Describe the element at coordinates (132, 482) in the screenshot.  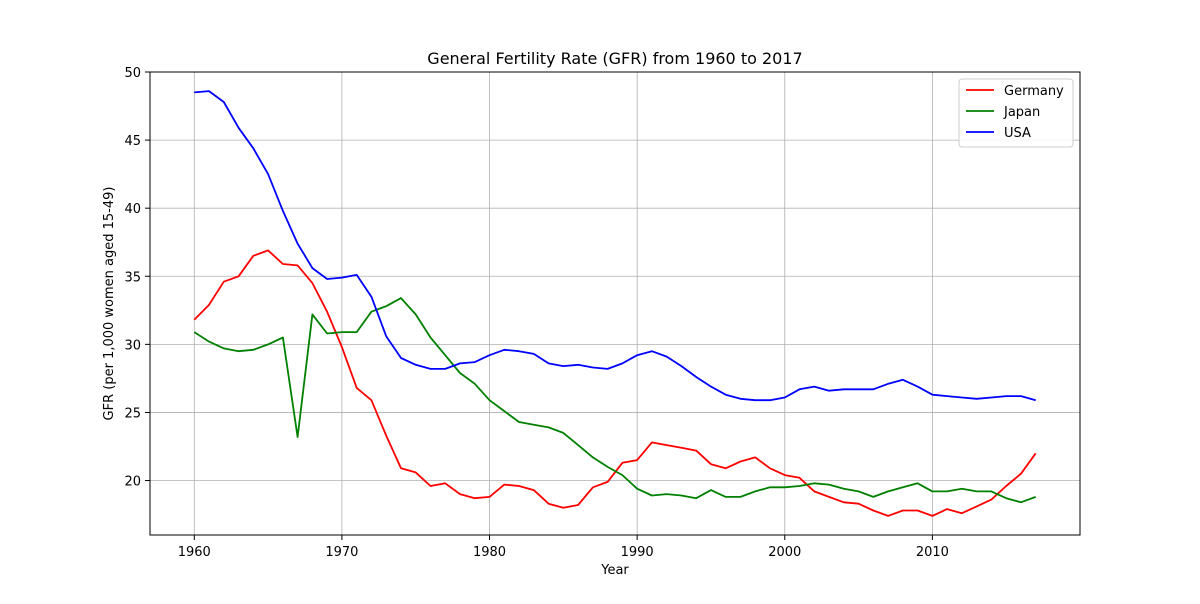
I see `y-tick-label: 20` at that location.